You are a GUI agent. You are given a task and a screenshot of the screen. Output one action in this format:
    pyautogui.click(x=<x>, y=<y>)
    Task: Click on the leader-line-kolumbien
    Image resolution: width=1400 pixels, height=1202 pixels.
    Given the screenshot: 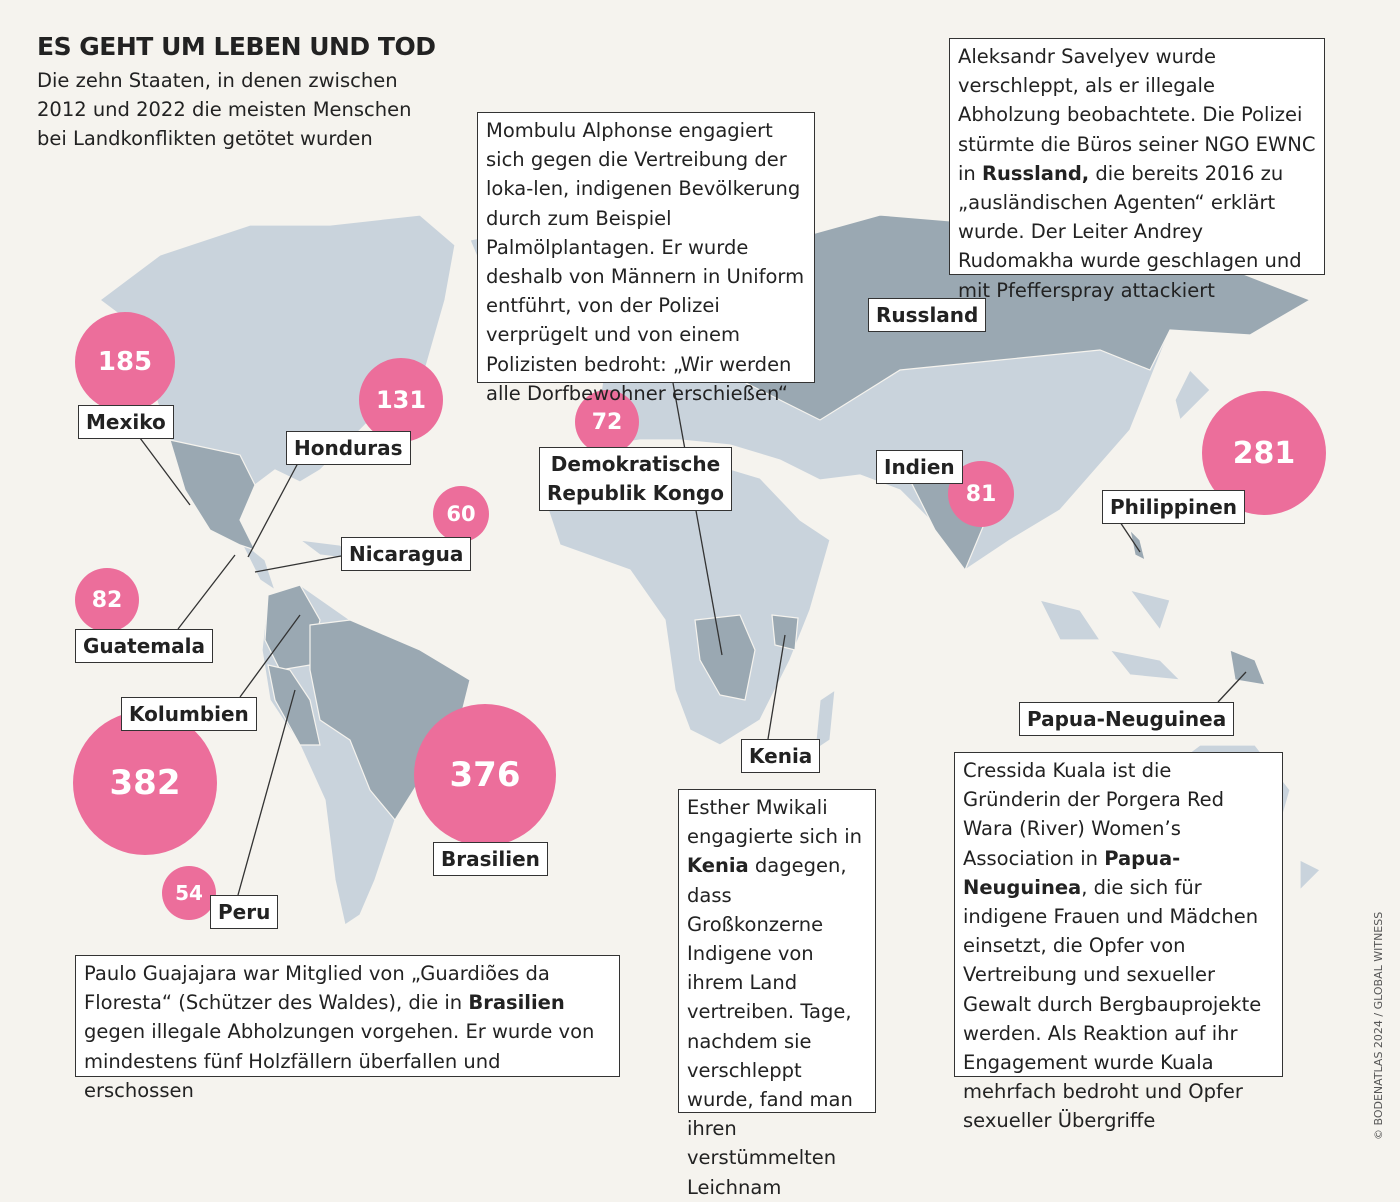 What is the action you would take?
    pyautogui.click(x=270, y=656)
    